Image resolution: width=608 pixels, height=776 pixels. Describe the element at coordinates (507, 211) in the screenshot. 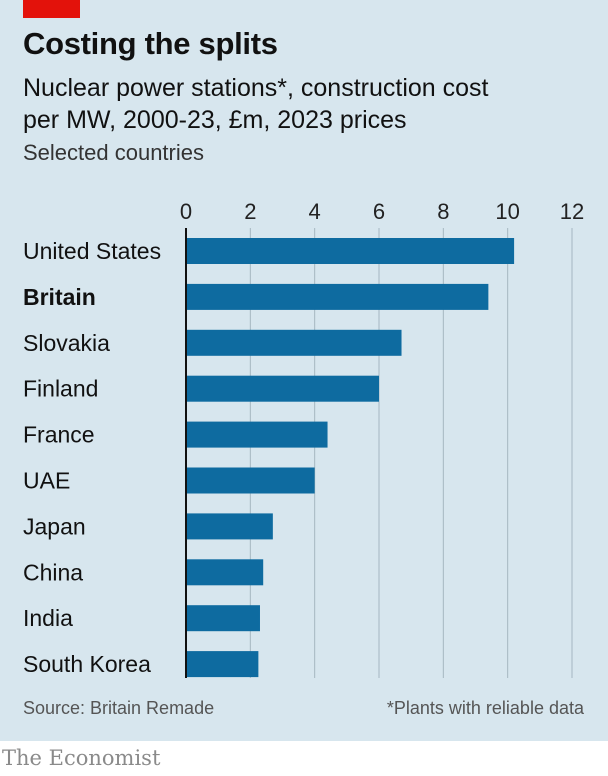

I see `x-tick-label: 10` at that location.